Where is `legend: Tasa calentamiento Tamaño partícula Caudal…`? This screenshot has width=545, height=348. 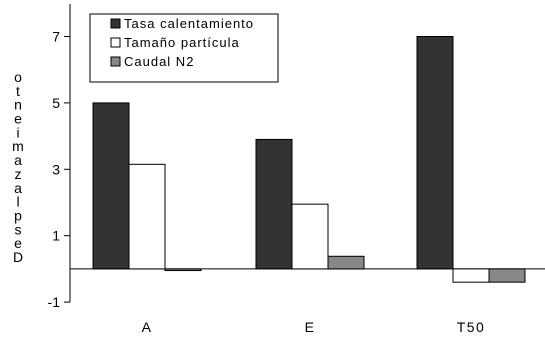
legend: Tasa calentamiento Tamaño partícula Caudal… is located at coordinates (184, 48).